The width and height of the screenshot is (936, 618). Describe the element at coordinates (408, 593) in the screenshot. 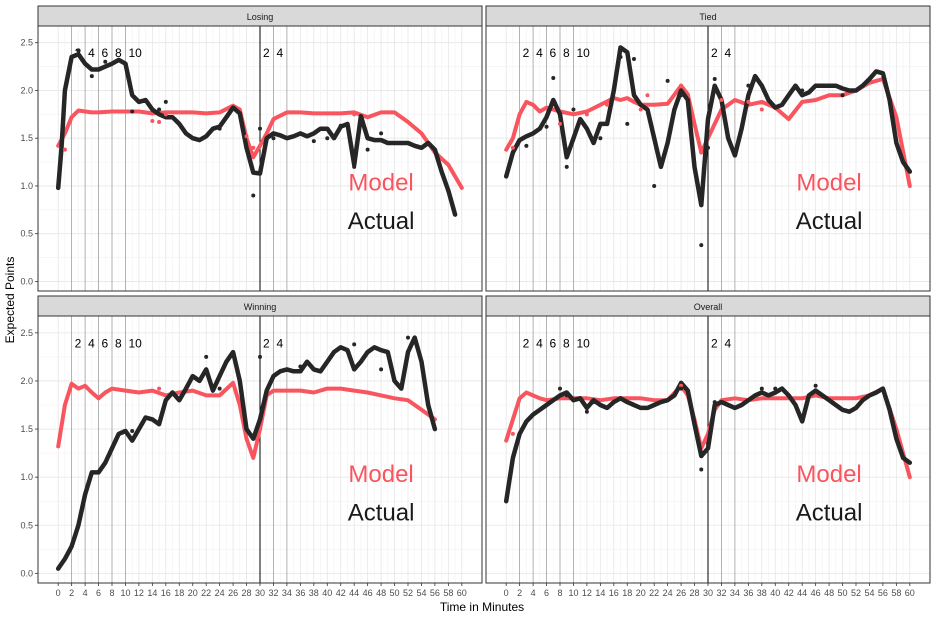

I see `x-tick-label: 52` at that location.